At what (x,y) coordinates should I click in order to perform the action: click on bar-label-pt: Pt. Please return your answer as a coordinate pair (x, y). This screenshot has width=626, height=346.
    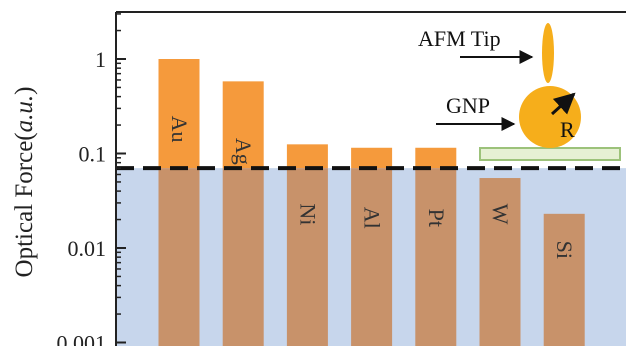
    Looking at the image, I should click on (436, 218).